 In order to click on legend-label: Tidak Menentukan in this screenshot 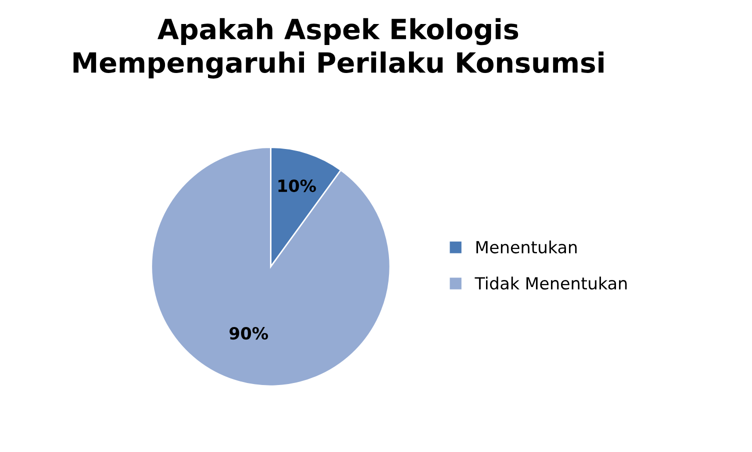, I will do `click(550, 283)`.